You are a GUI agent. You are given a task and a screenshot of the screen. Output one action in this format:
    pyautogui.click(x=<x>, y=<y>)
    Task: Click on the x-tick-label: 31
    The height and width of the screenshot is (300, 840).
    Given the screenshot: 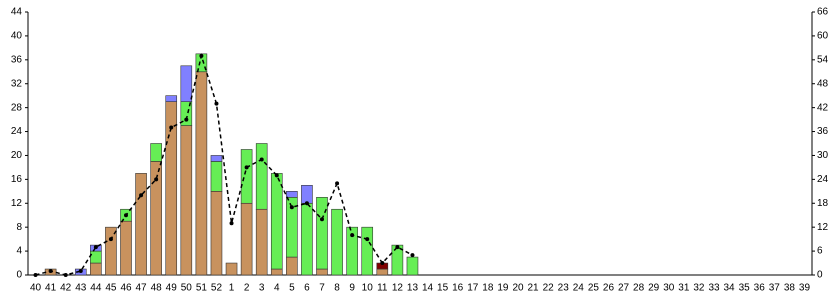 What is the action you would take?
    pyautogui.click(x=684, y=288)
    